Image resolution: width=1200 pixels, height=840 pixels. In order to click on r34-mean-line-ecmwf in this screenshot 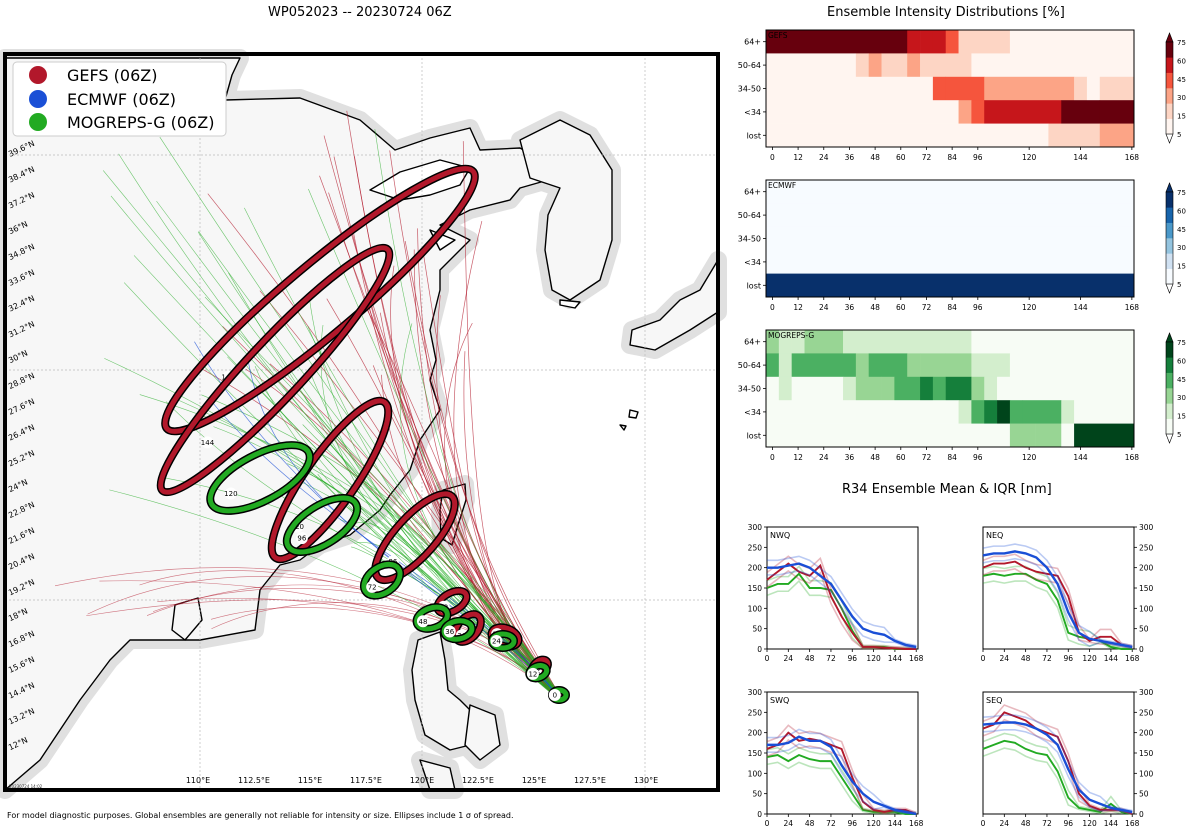, I will do `click(1057, 767)`.